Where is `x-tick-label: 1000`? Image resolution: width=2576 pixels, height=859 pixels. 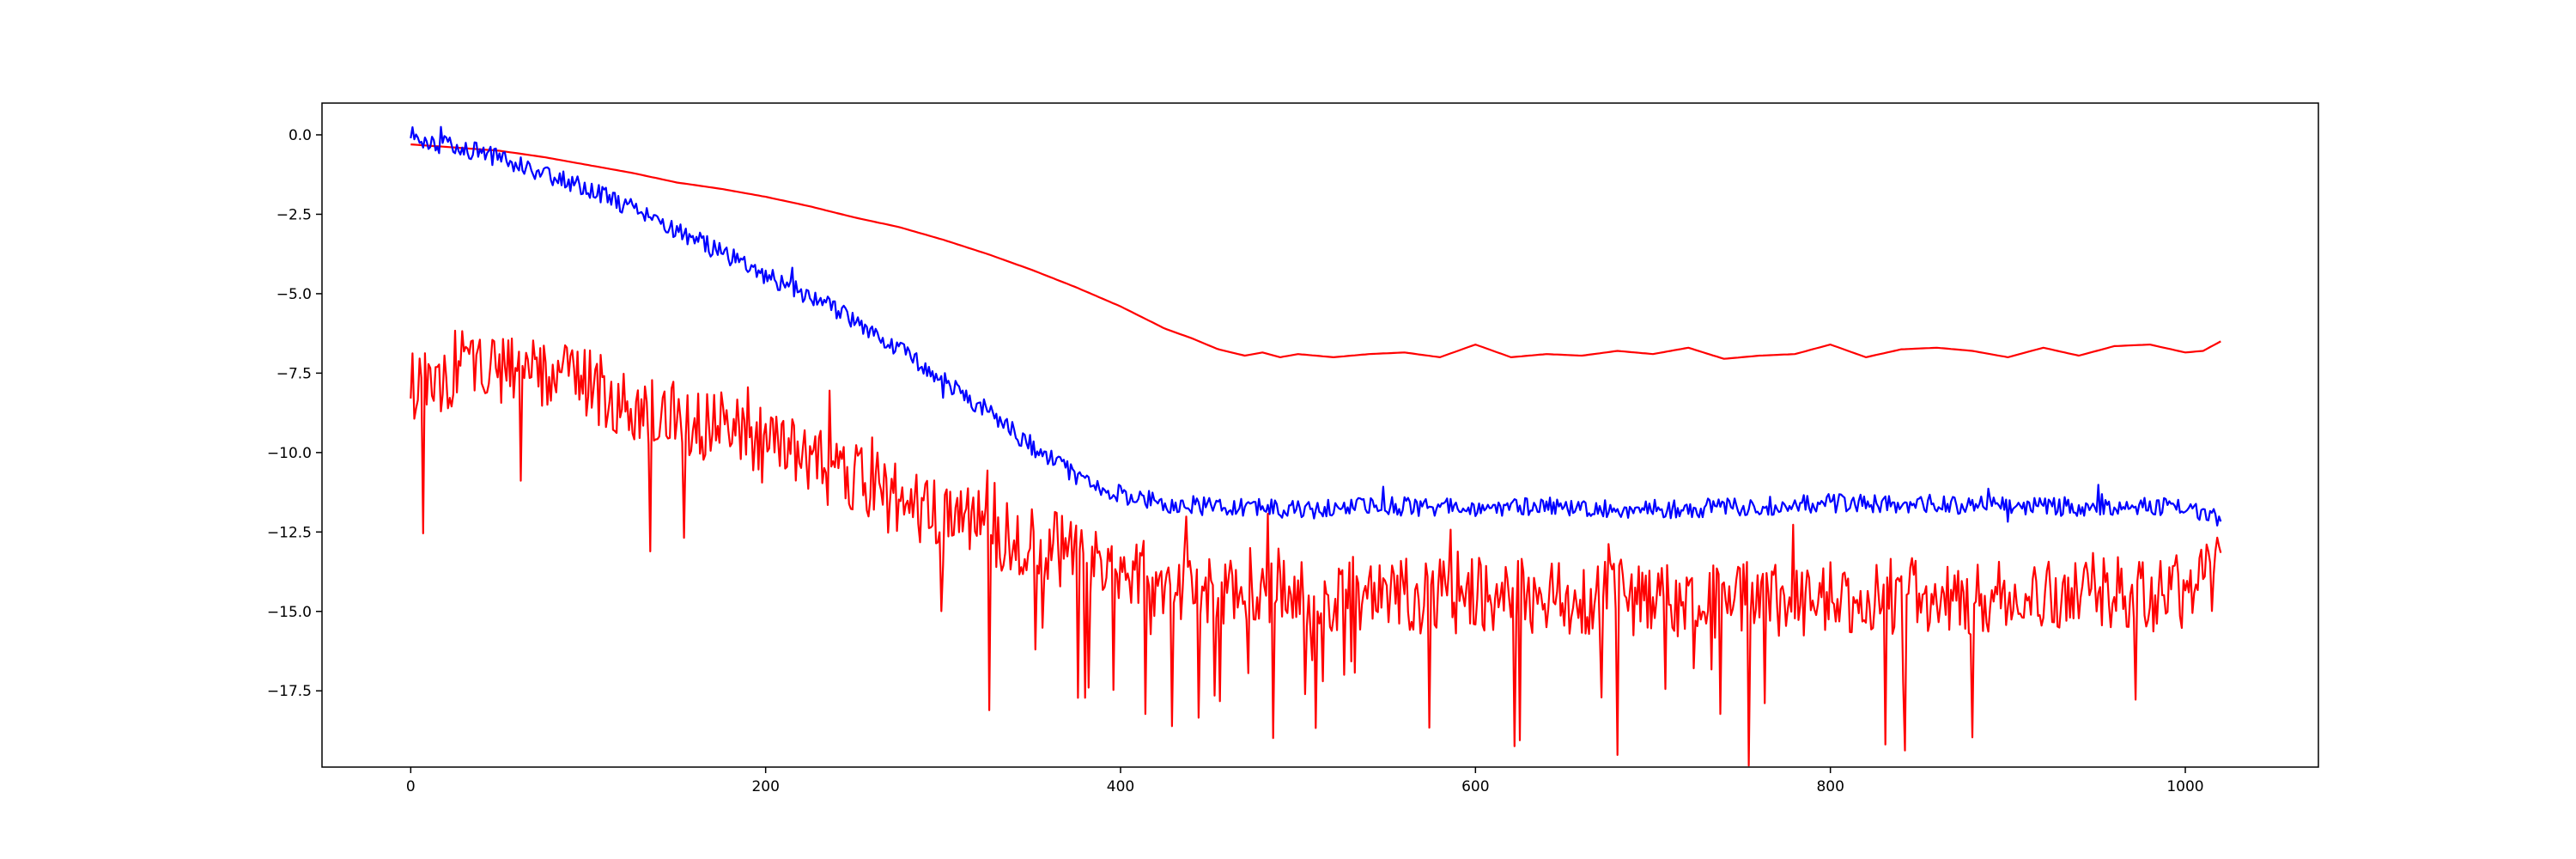 x-tick-label: 1000 is located at coordinates (2185, 786).